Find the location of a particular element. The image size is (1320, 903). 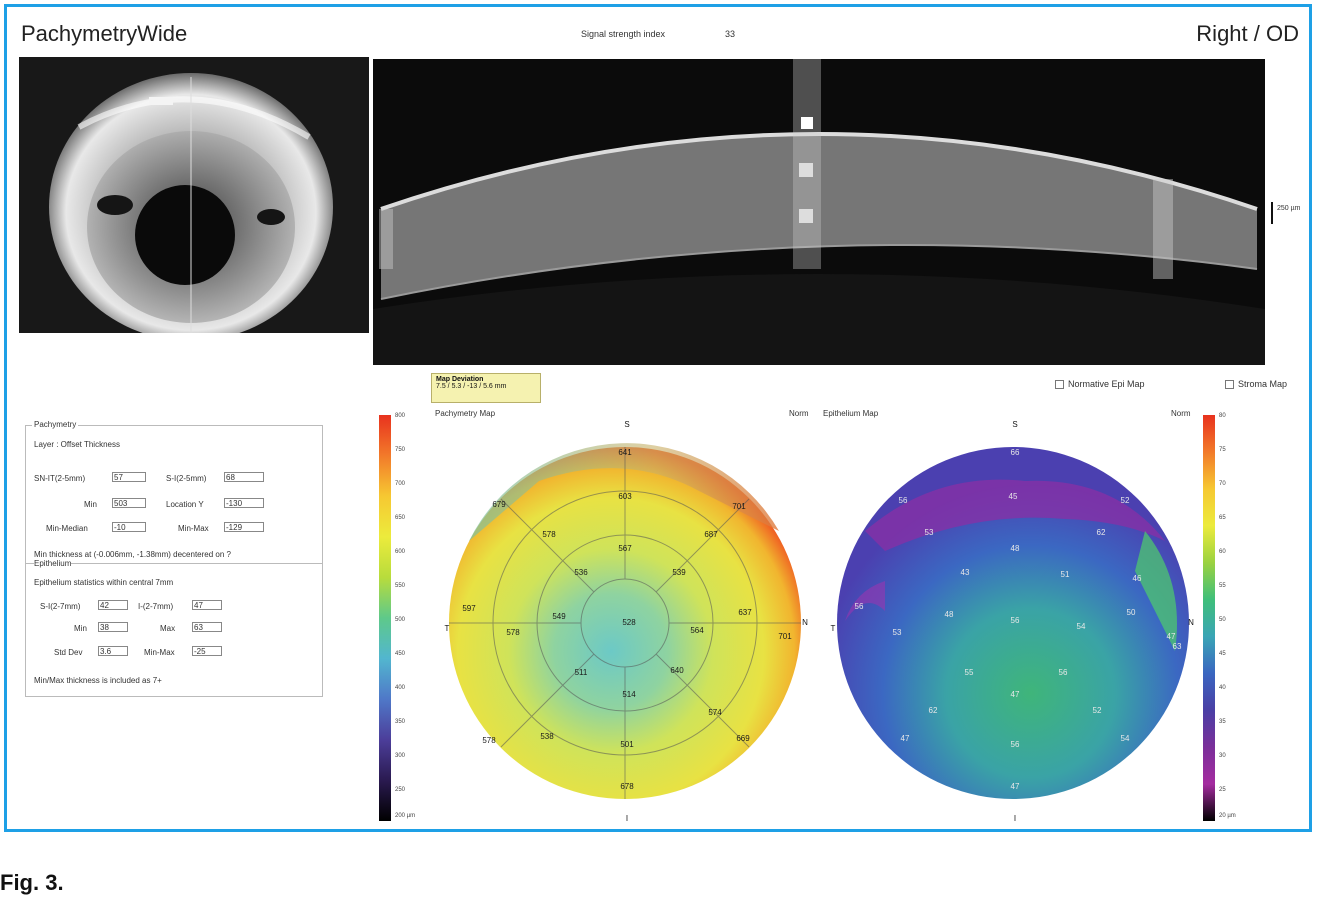

stroma-map-checkbox: Stroma Map is located at coordinates (1256, 384).